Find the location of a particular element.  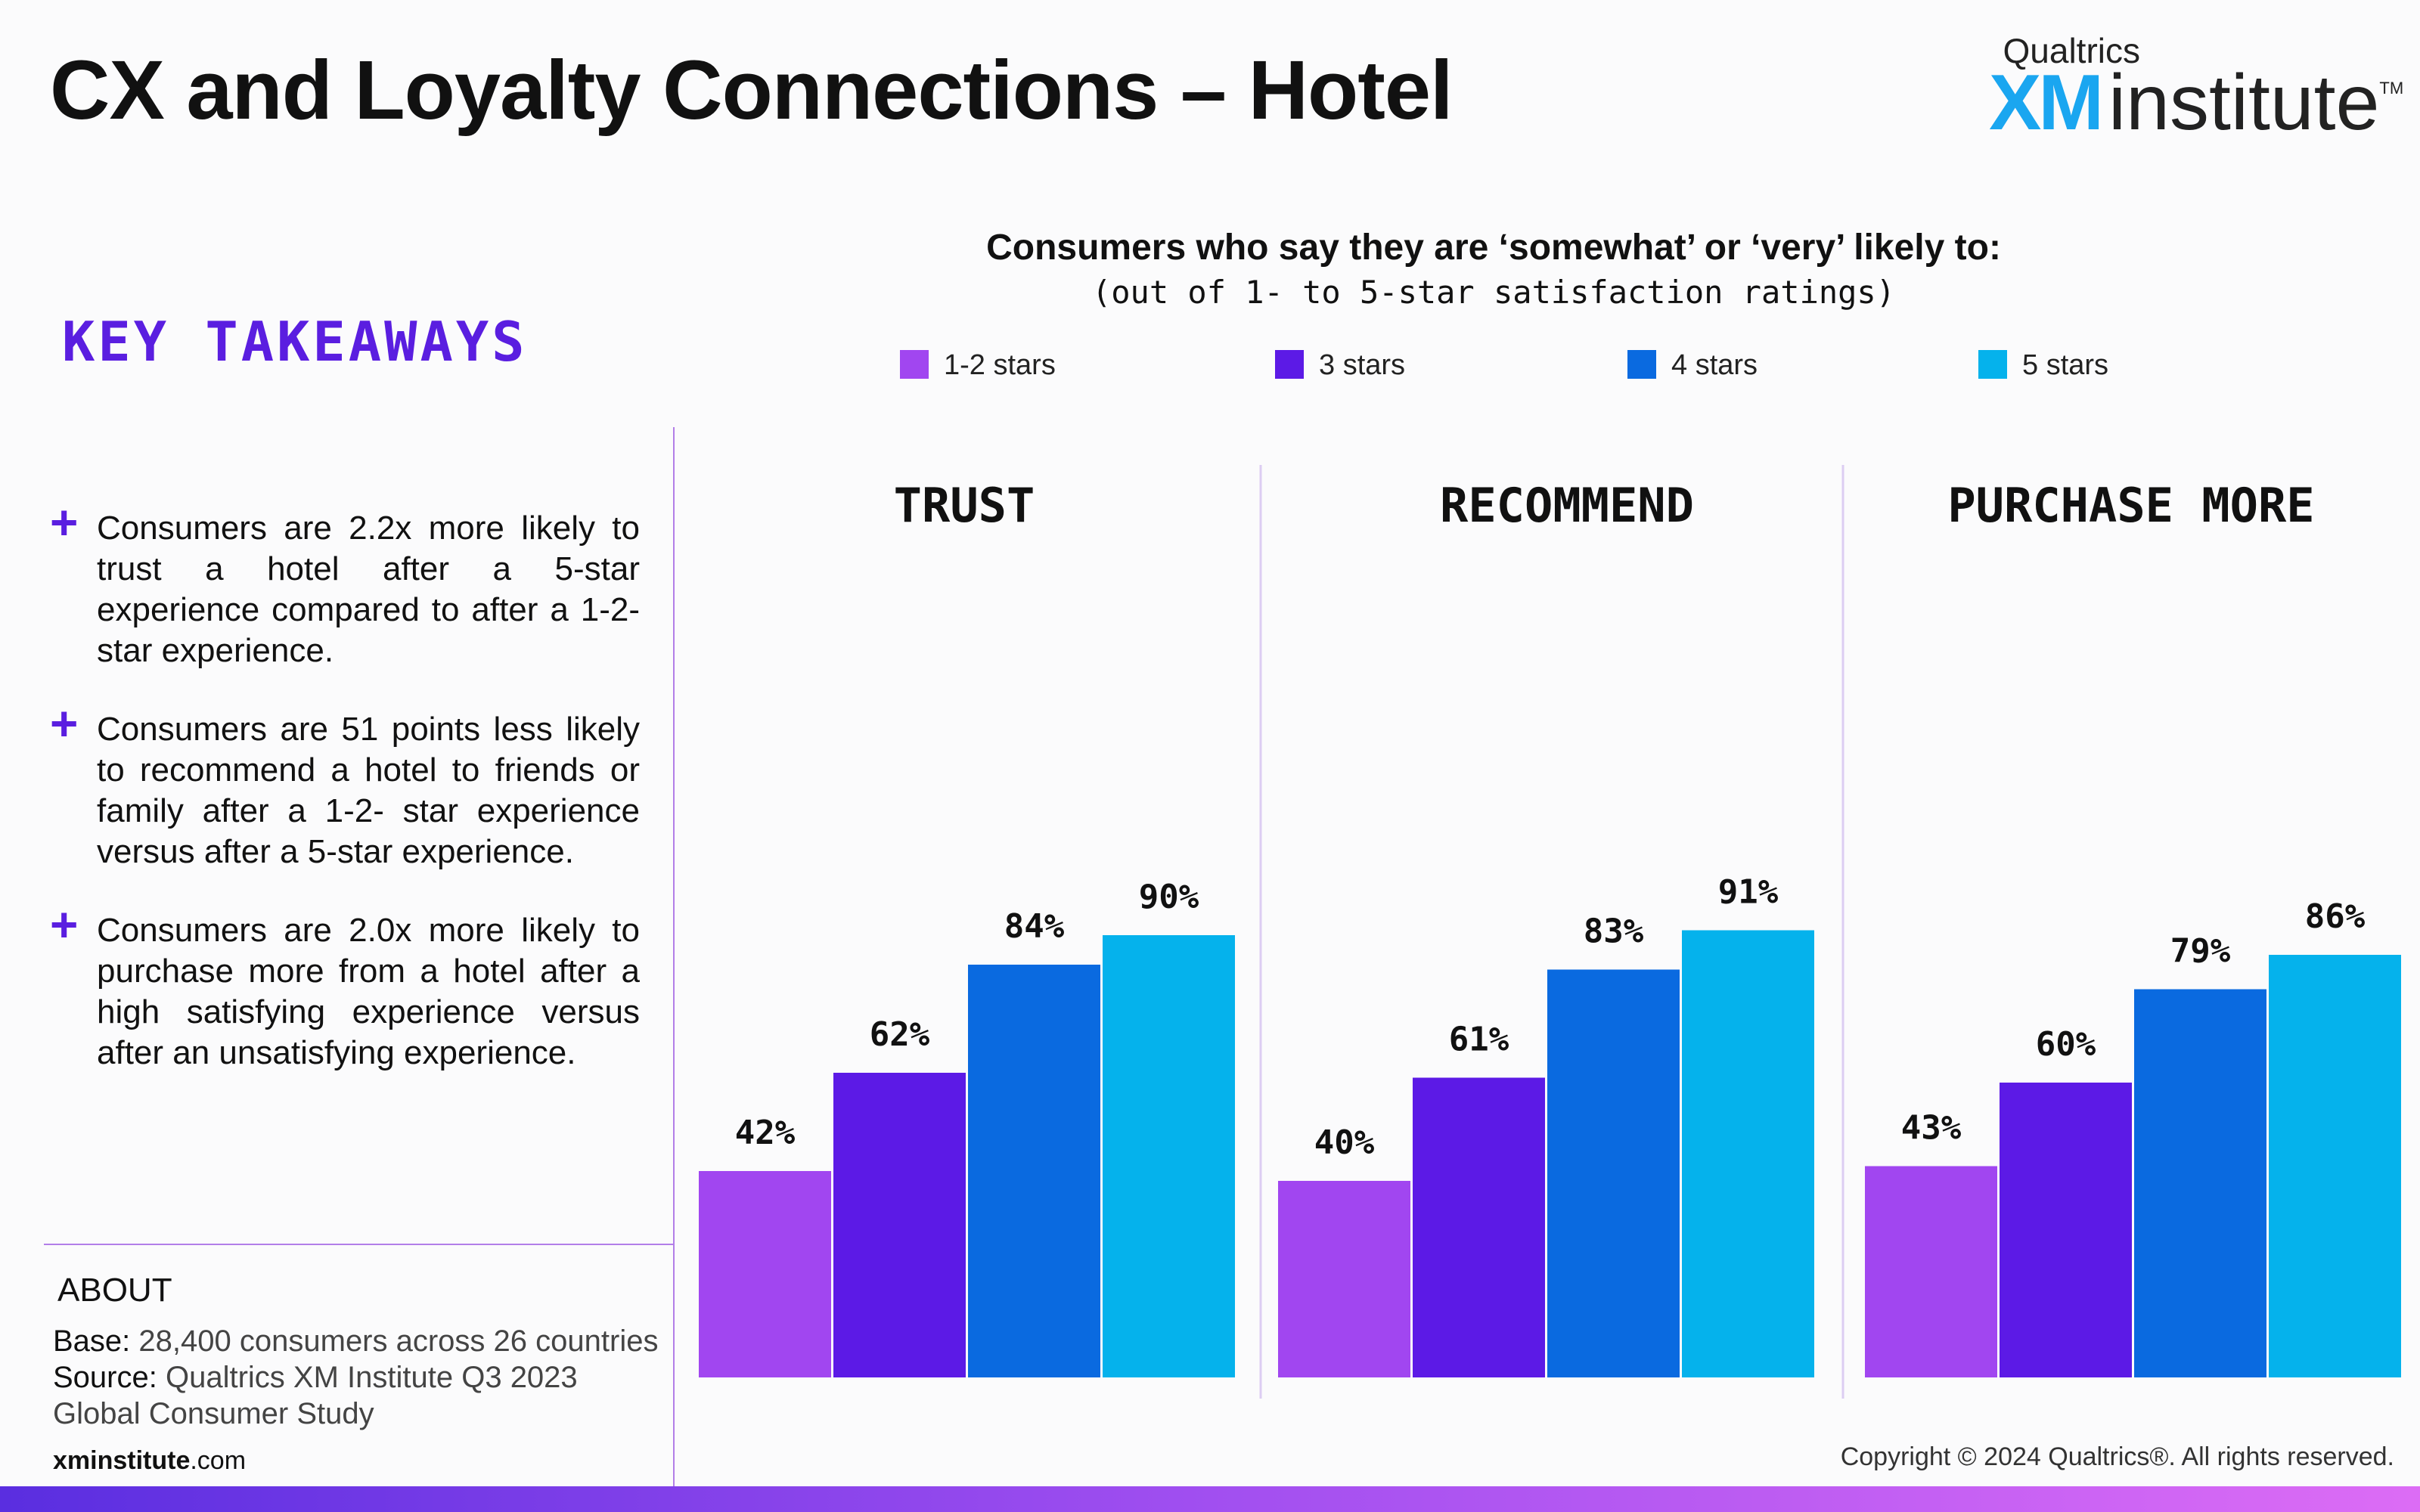

legend-label: 1-2 stars is located at coordinates (1000, 365).